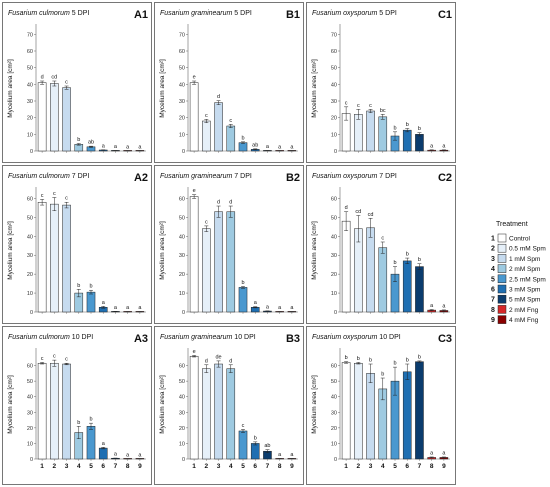 The height and width of the screenshot is (487, 550). I want to click on panel-species-a2: Fusarium culmorum, so click(39, 176).